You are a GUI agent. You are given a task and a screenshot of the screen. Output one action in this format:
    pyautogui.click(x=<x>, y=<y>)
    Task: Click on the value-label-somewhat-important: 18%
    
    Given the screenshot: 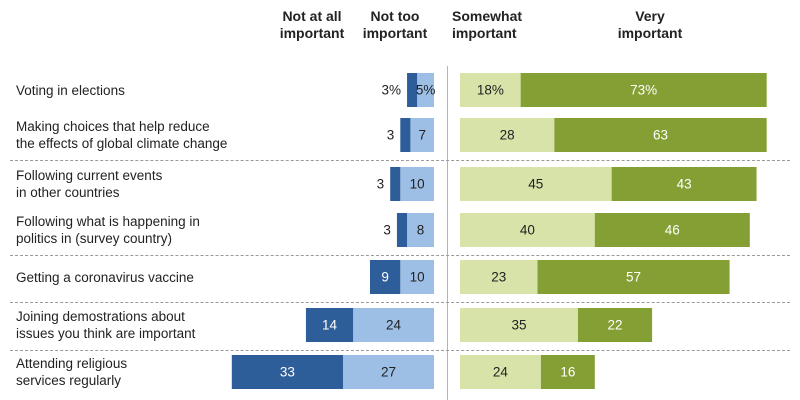 What is the action you would take?
    pyautogui.click(x=490, y=90)
    